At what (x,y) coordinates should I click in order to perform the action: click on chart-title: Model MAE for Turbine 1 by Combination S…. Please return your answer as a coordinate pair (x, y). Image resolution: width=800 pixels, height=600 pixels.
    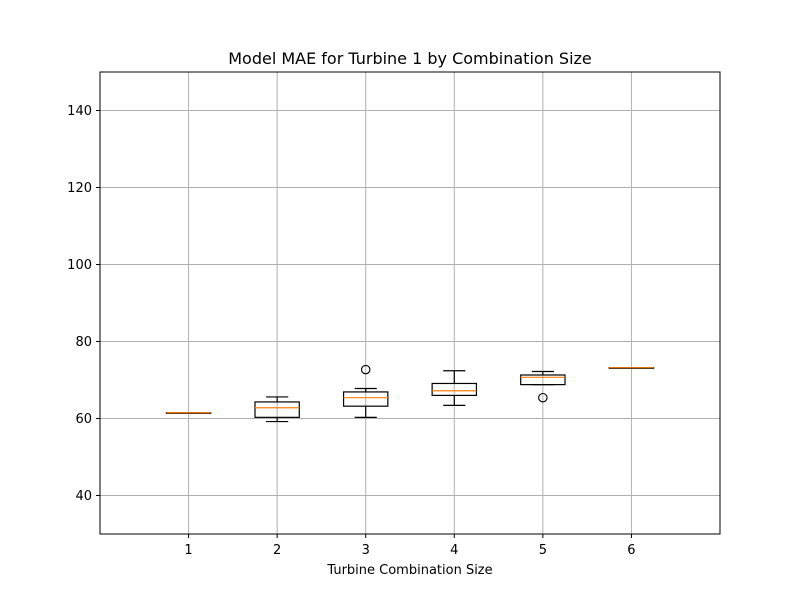
    Looking at the image, I should click on (410, 58).